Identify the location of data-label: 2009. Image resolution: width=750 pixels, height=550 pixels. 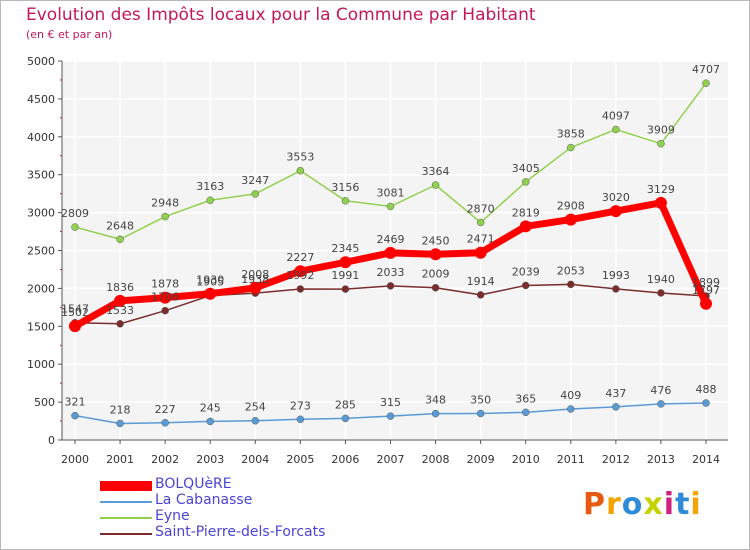
(436, 274).